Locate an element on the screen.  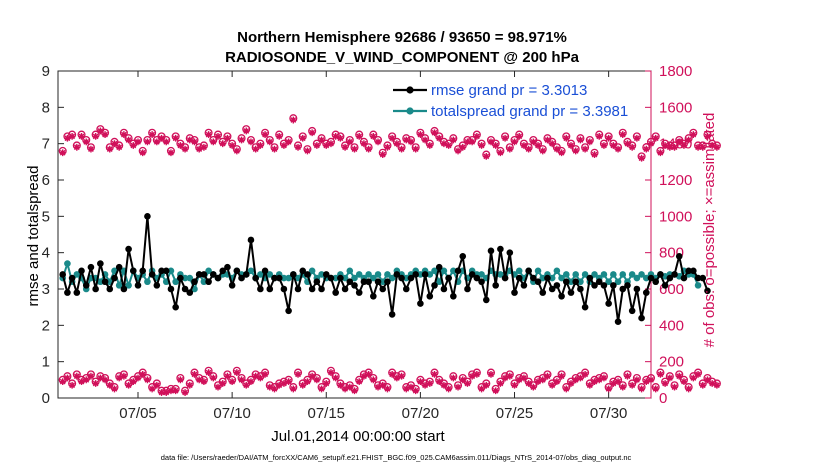
x-tick-label: 07/10 is located at coordinates (232, 413).